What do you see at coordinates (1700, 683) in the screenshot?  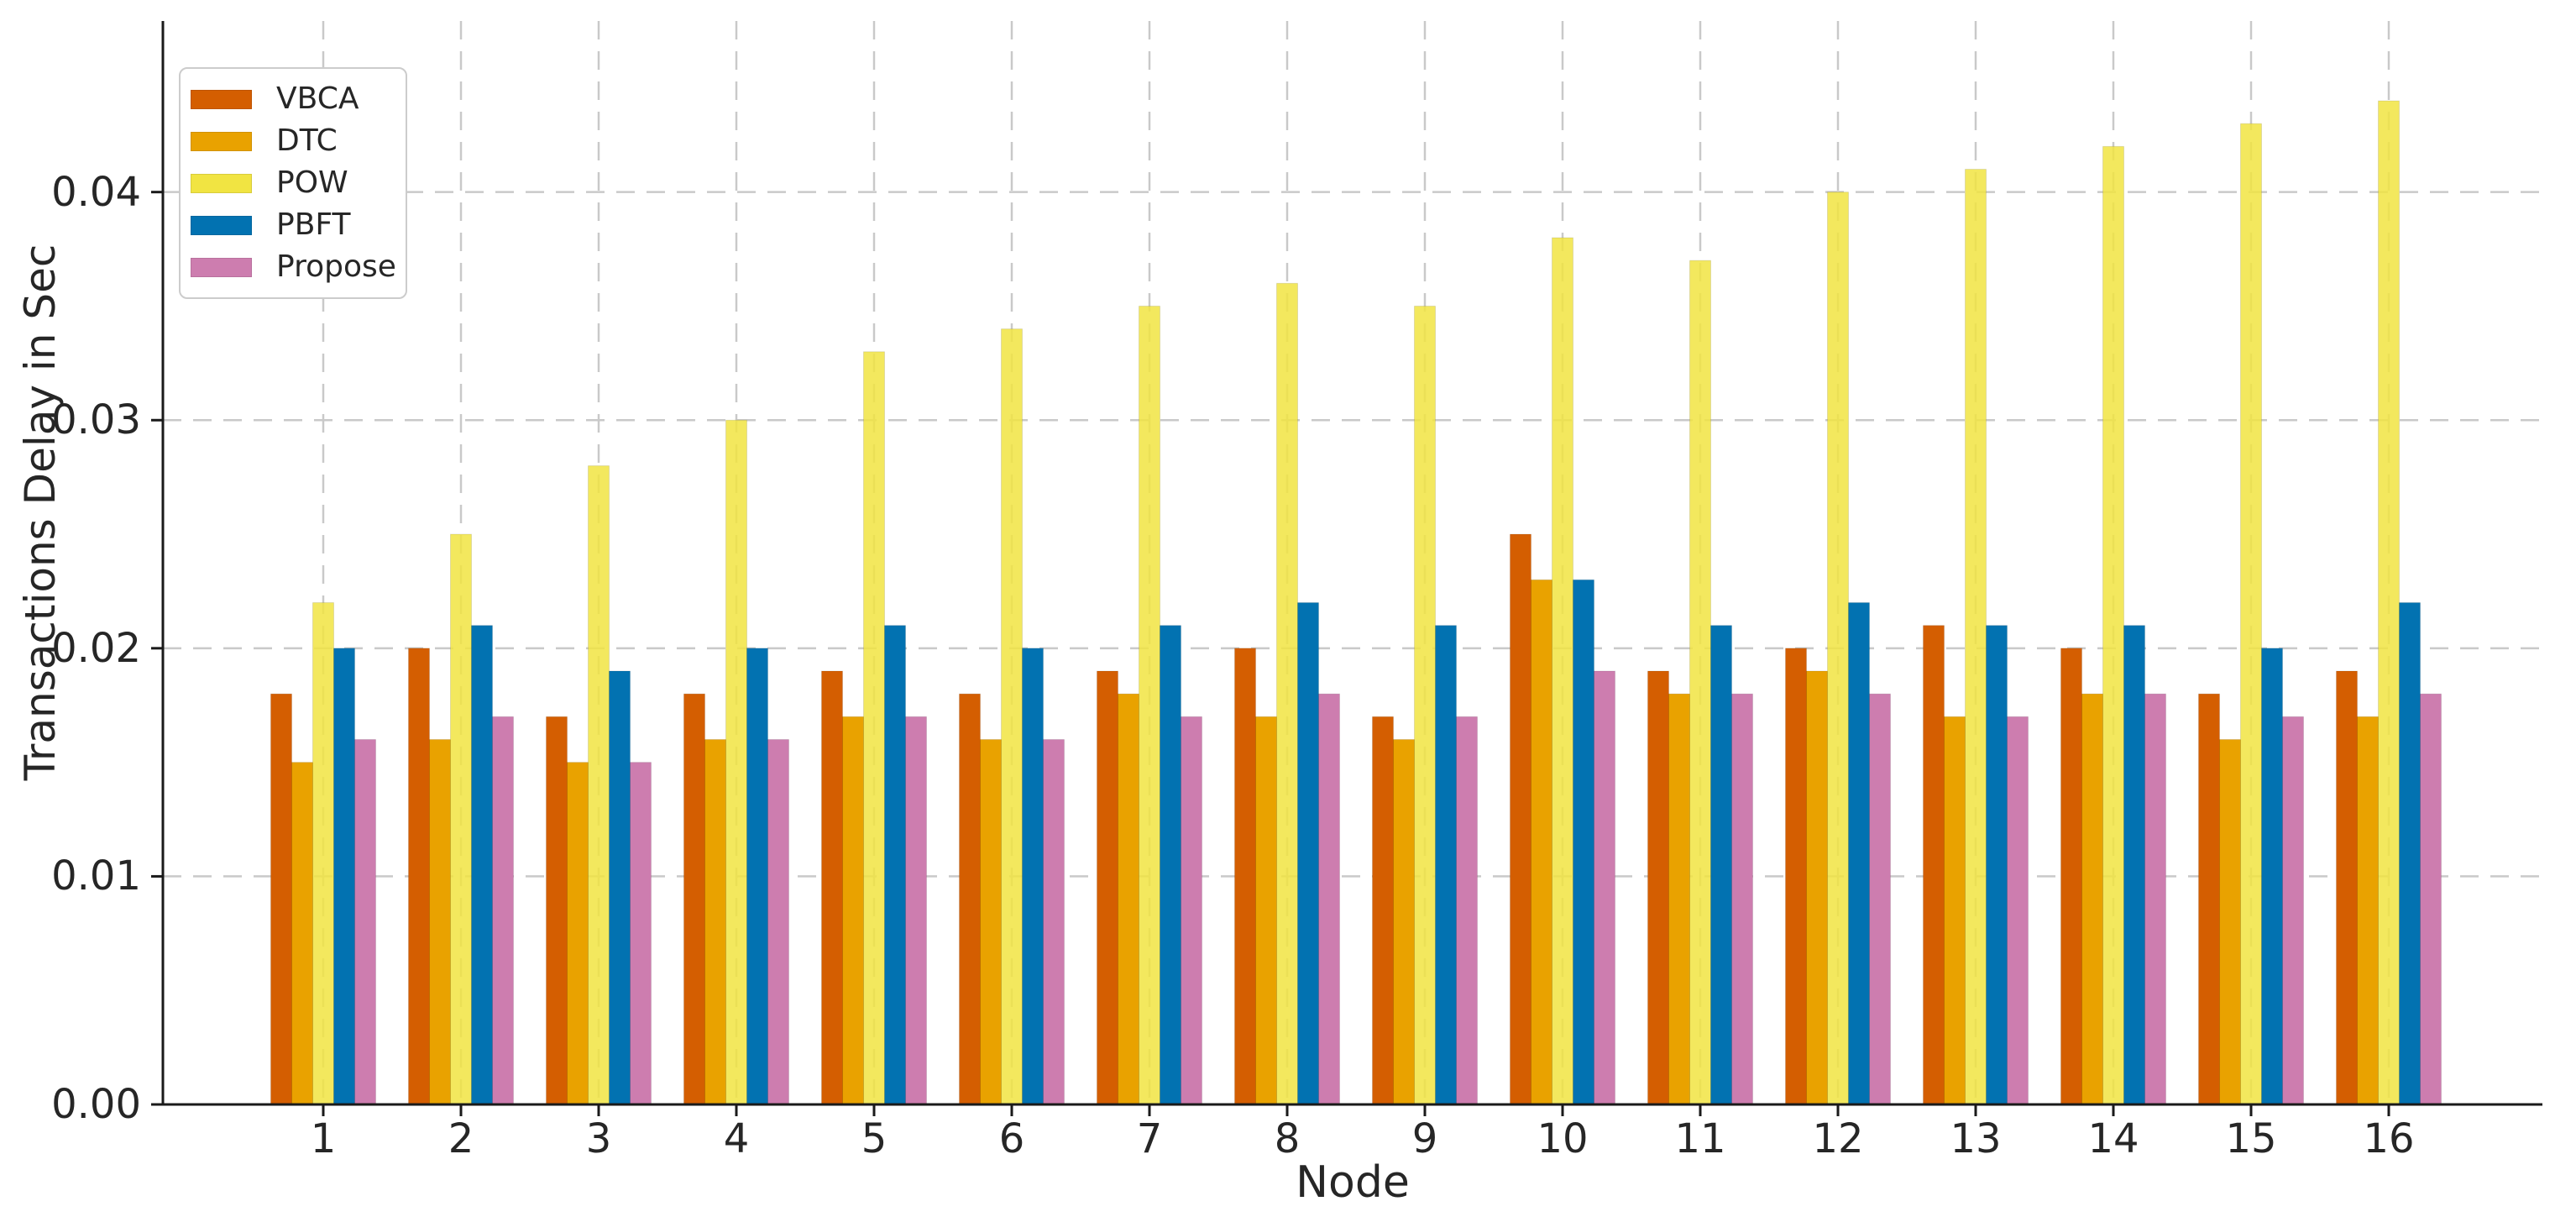 I see `bar-pow-node11` at bounding box center [1700, 683].